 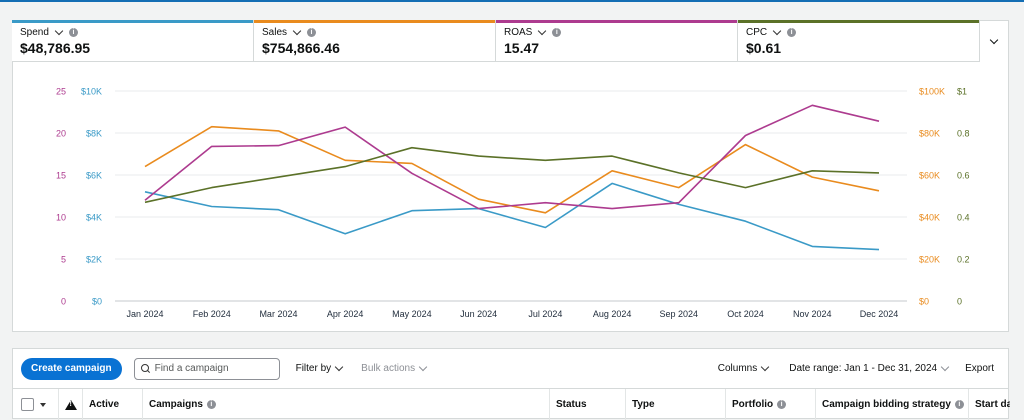 What do you see at coordinates (571, 404) in the screenshot?
I see `column-label: Status` at bounding box center [571, 404].